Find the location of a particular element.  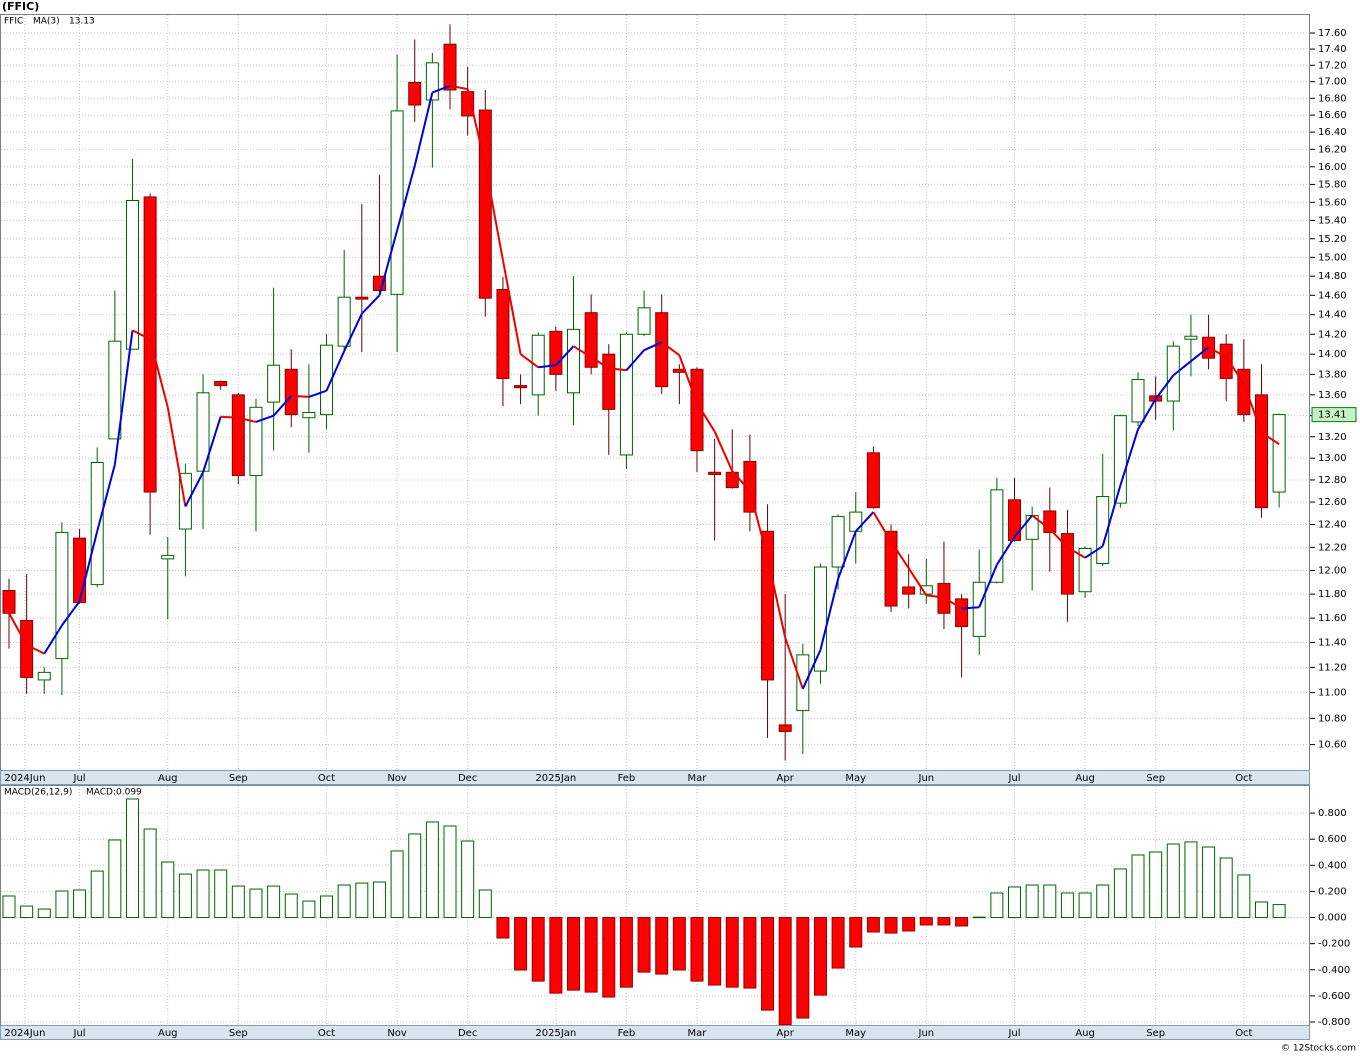

x-tick-label: Sep is located at coordinates (1155, 778).